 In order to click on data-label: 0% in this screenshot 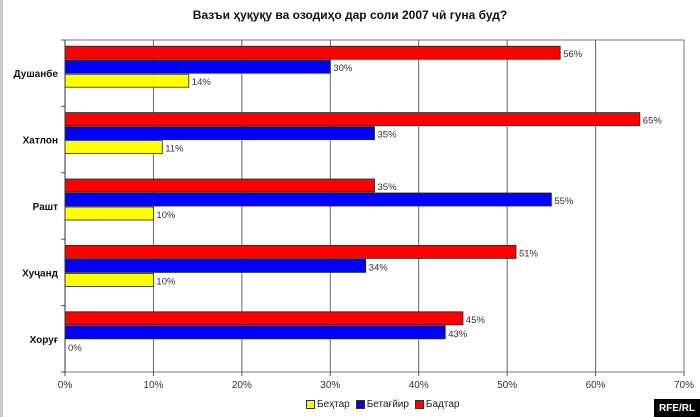, I will do `click(75, 348)`.